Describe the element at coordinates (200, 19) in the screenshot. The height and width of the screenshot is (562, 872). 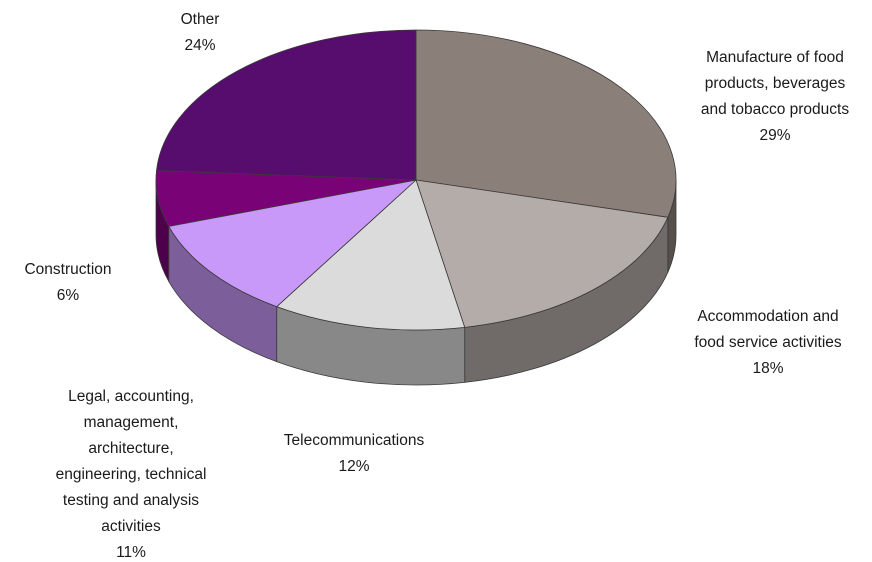
I see `slice-label-line: Other` at that location.